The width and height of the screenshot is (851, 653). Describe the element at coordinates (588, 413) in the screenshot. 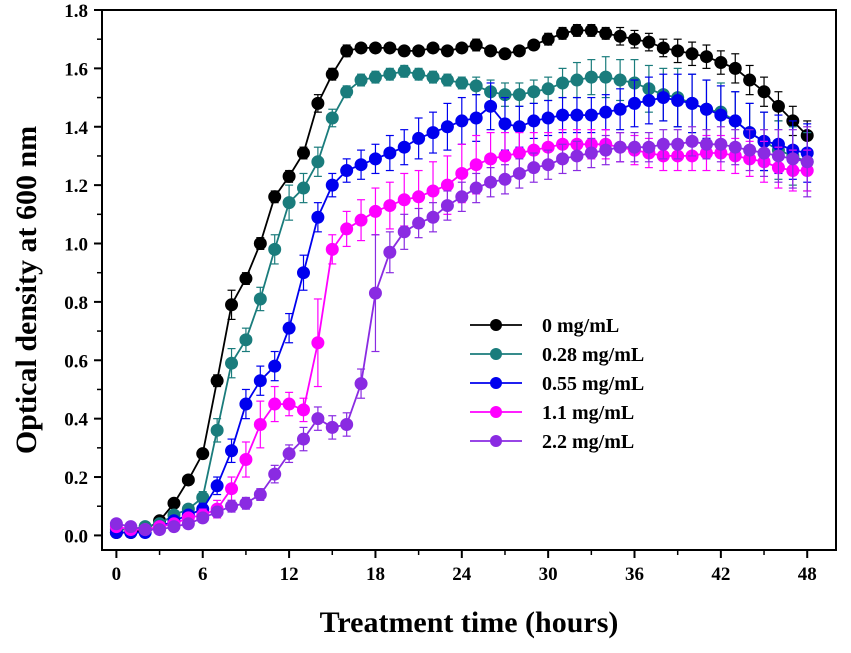

I see `legend-label: 1.1 mg/mL` at that location.